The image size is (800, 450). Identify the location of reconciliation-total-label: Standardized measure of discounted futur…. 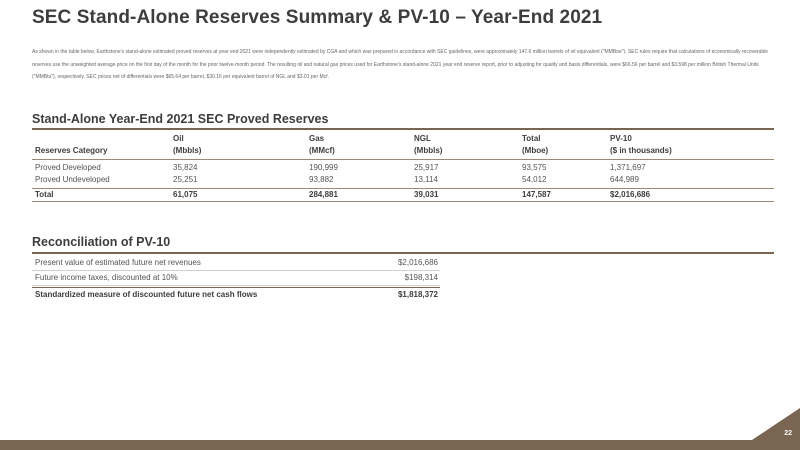
(146, 294).